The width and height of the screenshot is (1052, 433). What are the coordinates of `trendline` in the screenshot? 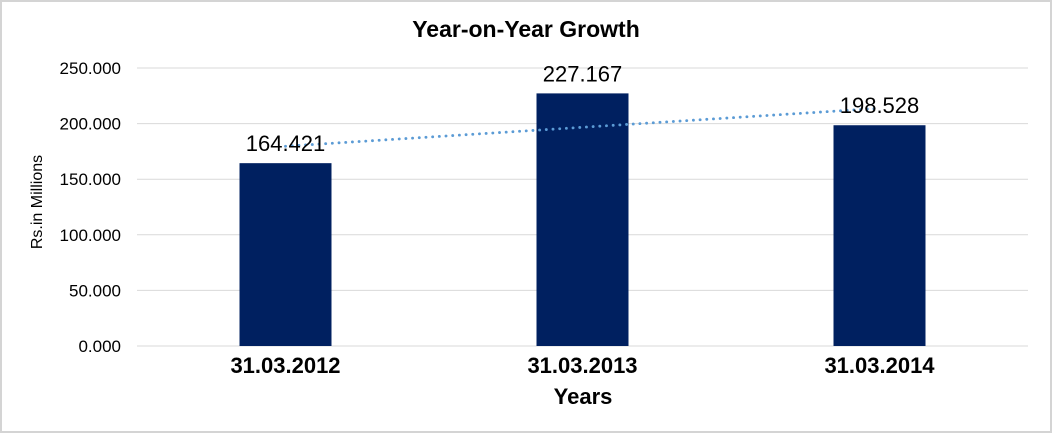 It's located at (582, 127).